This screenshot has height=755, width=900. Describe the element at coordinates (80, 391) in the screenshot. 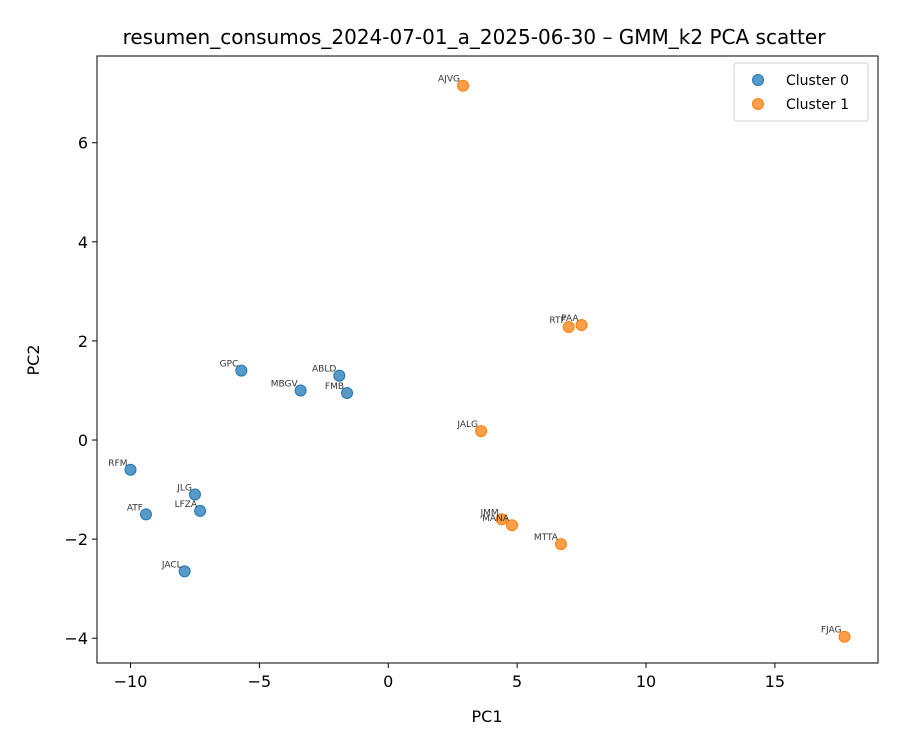

I see `y-axis: −4 −2 0 2 4 6` at that location.